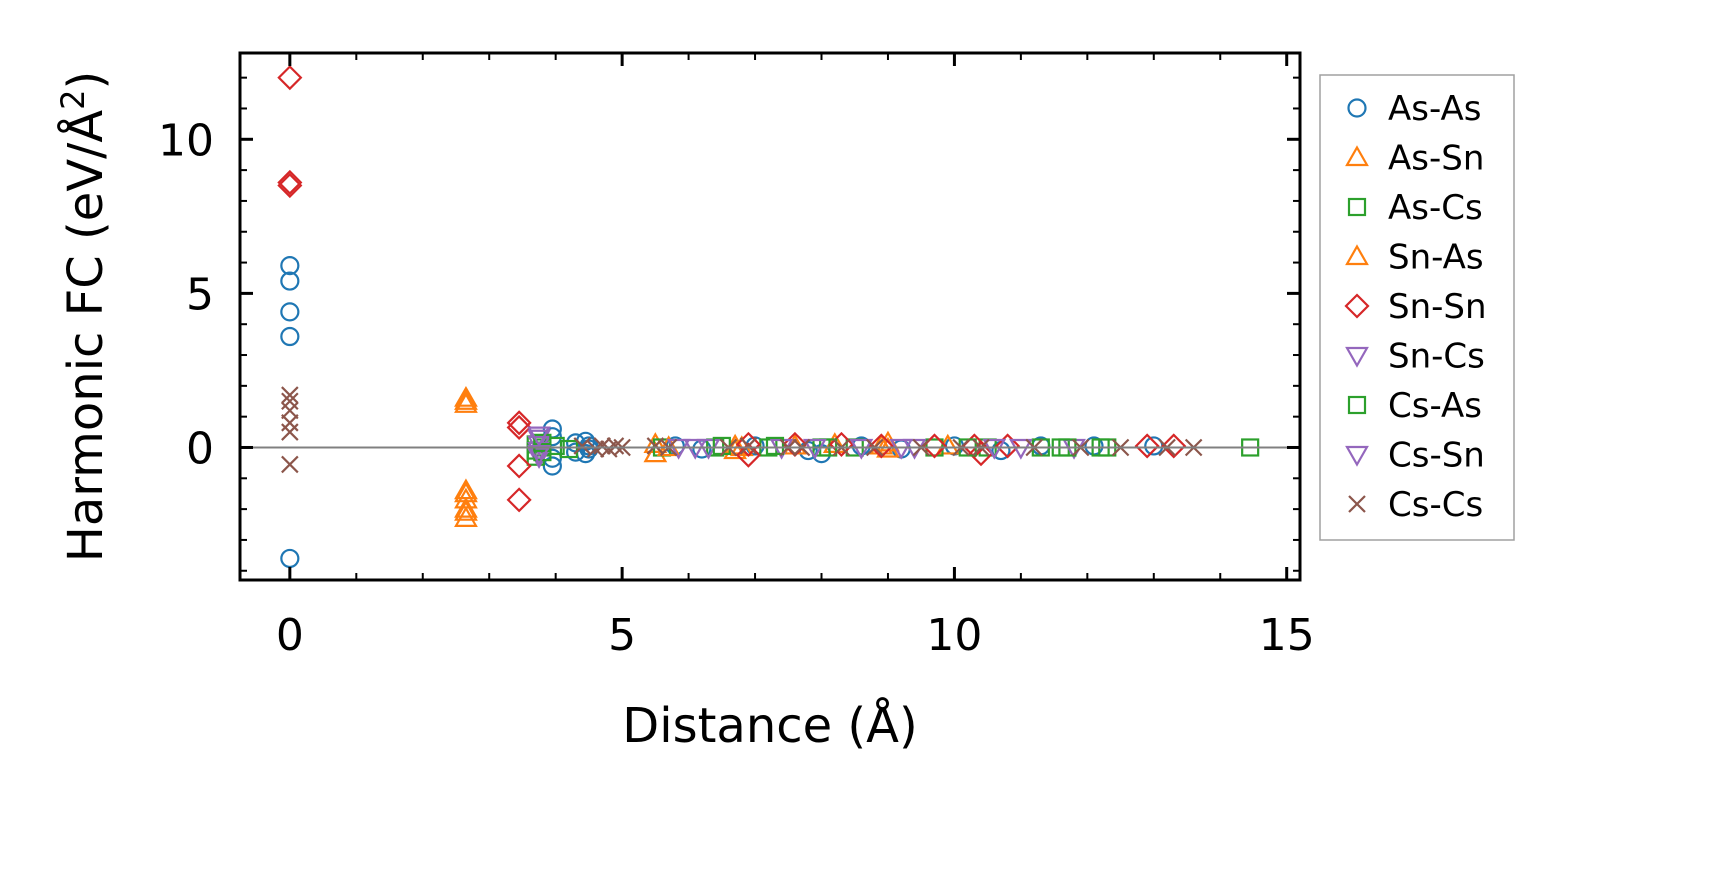 The height and width of the screenshot is (883, 1718). What do you see at coordinates (86, 80) in the screenshot?
I see `y-axis-label-close: )` at bounding box center [86, 80].